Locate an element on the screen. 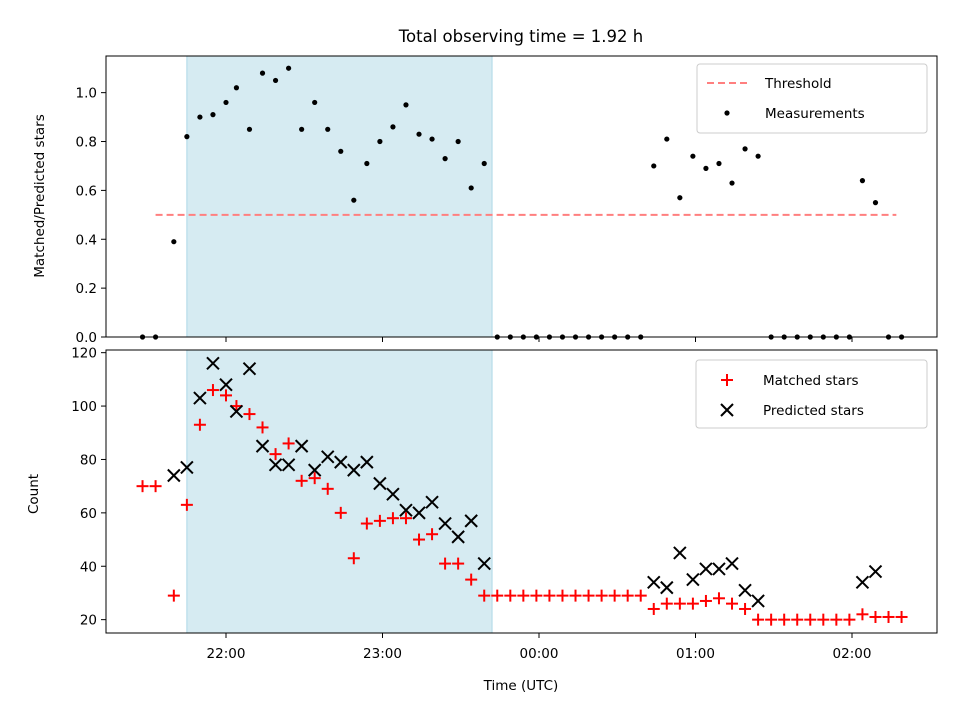 The height and width of the screenshot is (720, 960). legend-matched-swatch is located at coordinates (727, 380).